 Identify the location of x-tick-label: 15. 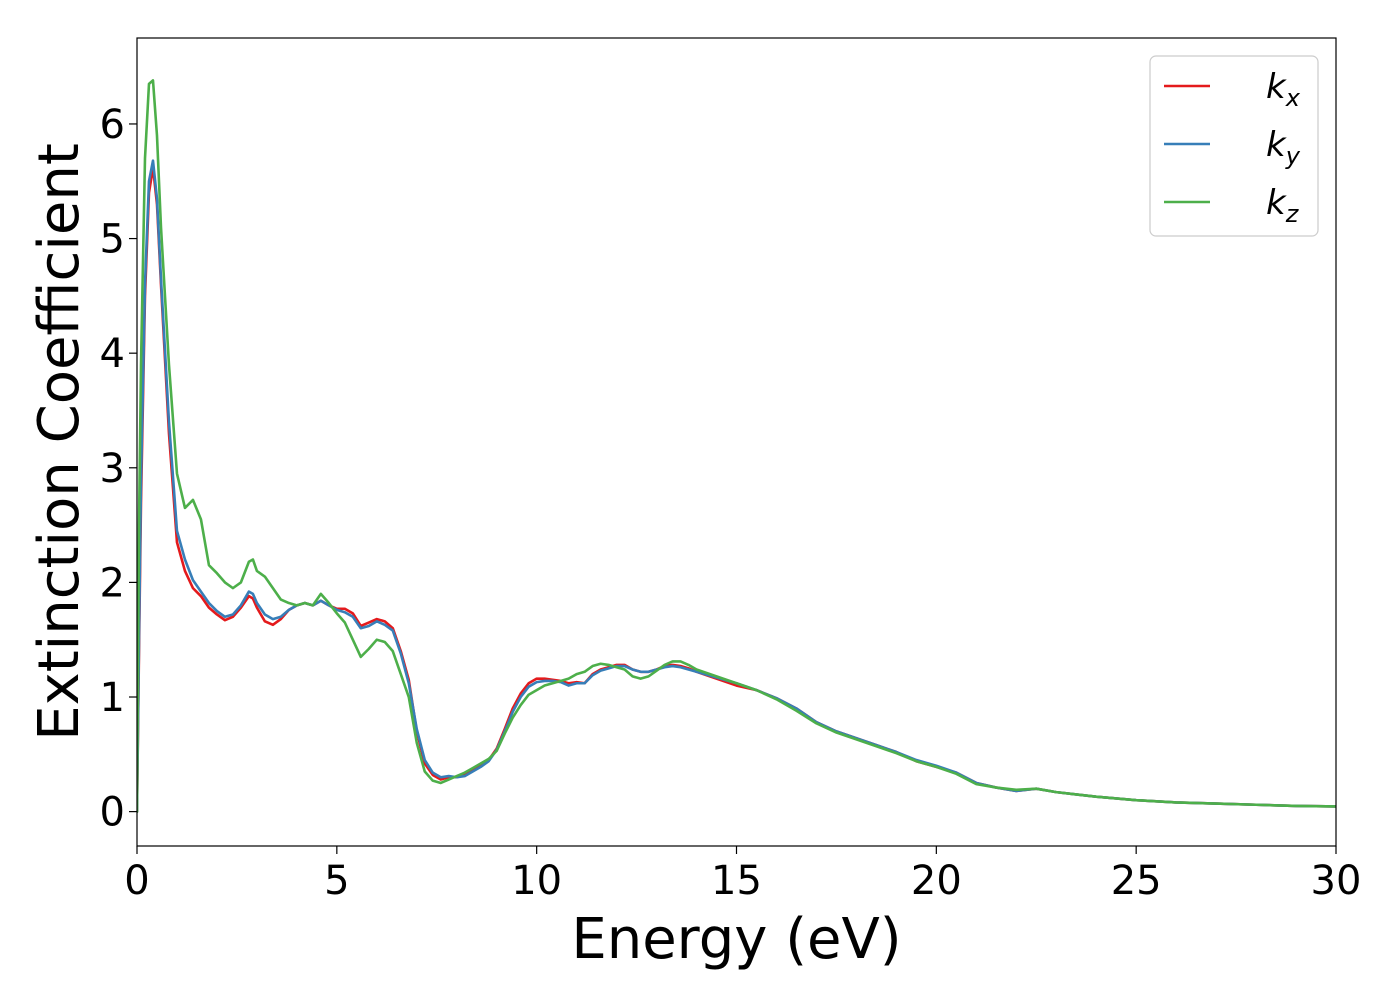
(736, 881).